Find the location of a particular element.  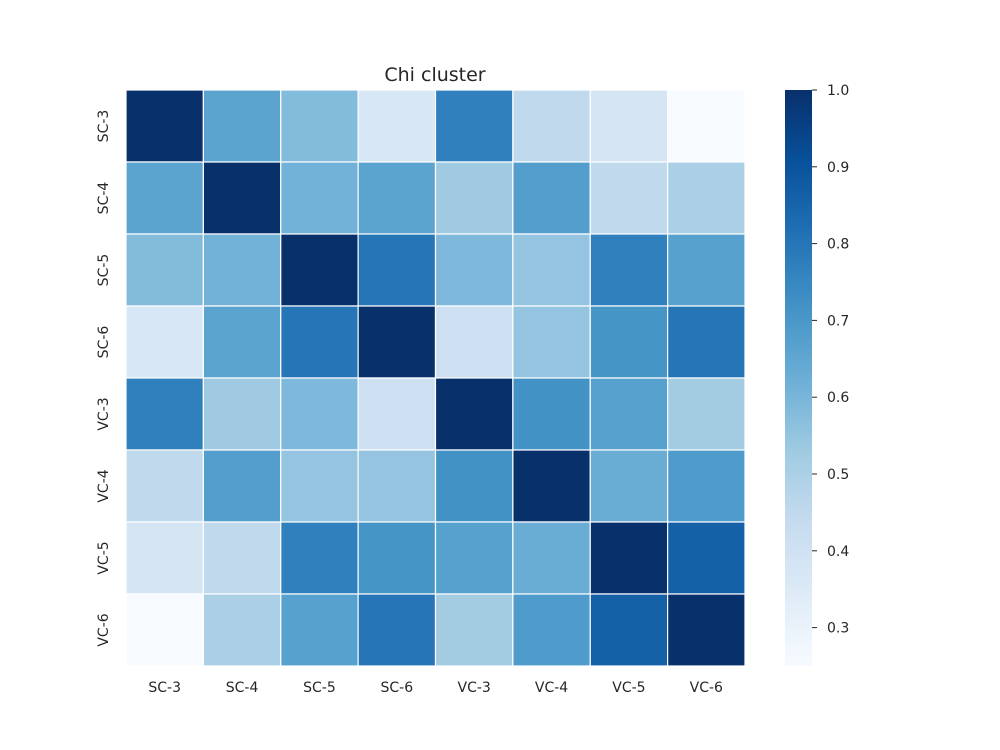

colorbar-tick-label: 0.4 is located at coordinates (838, 552).